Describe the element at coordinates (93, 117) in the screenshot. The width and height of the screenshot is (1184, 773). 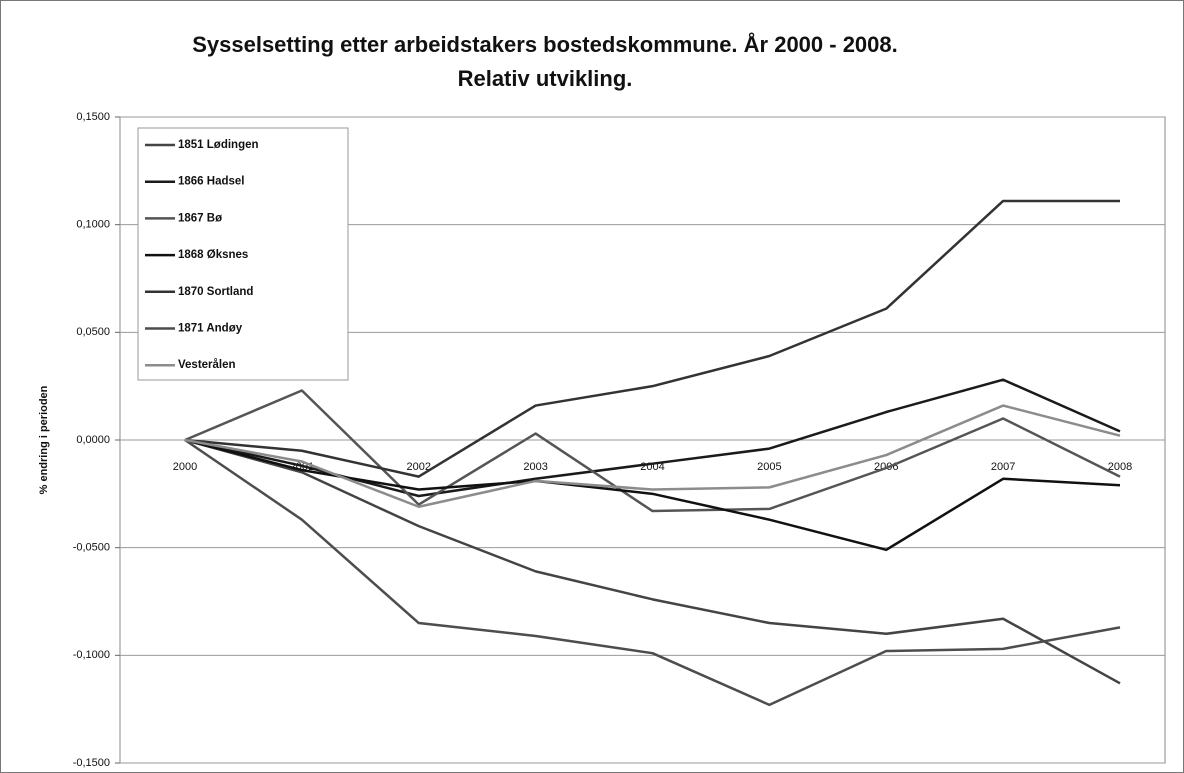
I see `y-tick-label: 0,1500` at that location.